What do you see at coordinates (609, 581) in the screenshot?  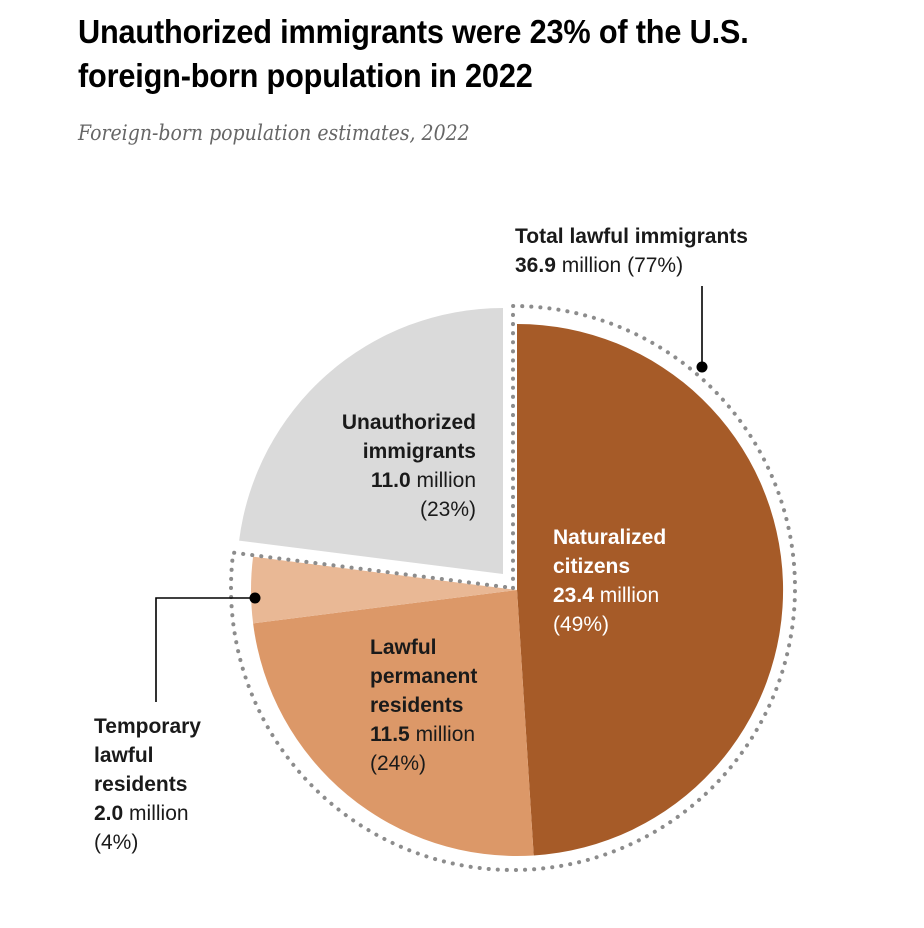 I see `label-naturalized: Naturalized citizens 23.4 million (49%)` at bounding box center [609, 581].